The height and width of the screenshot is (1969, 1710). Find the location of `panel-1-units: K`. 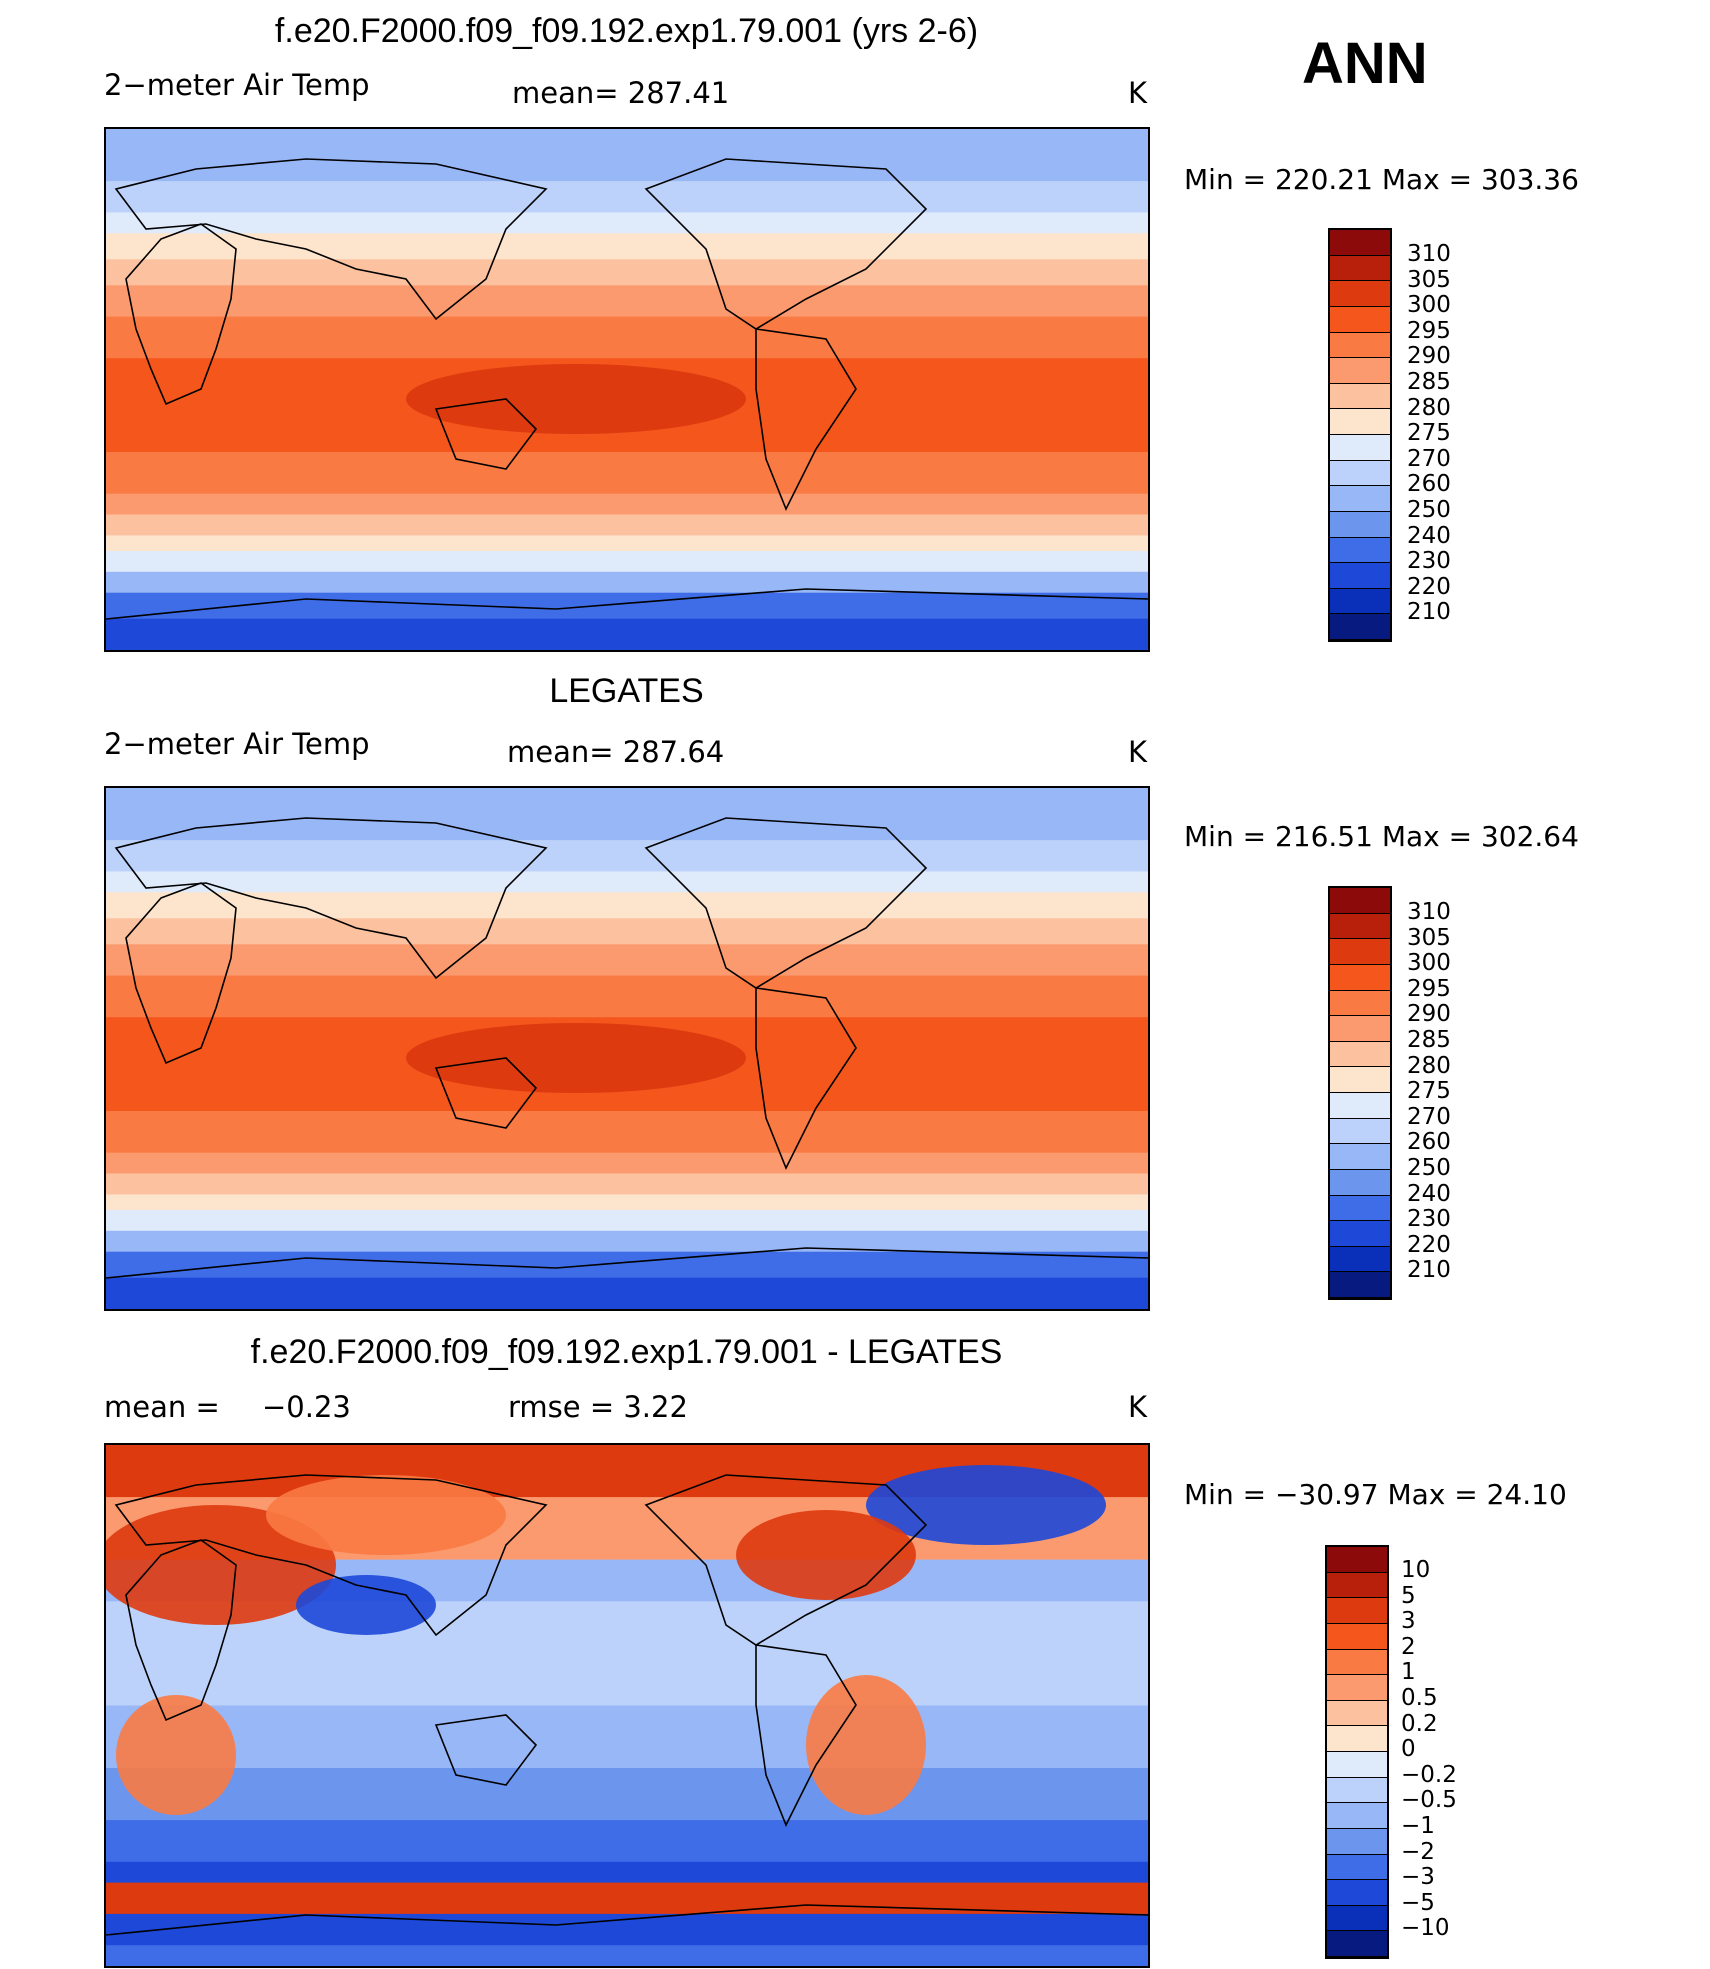

panel-1-units: K is located at coordinates (1138, 93).